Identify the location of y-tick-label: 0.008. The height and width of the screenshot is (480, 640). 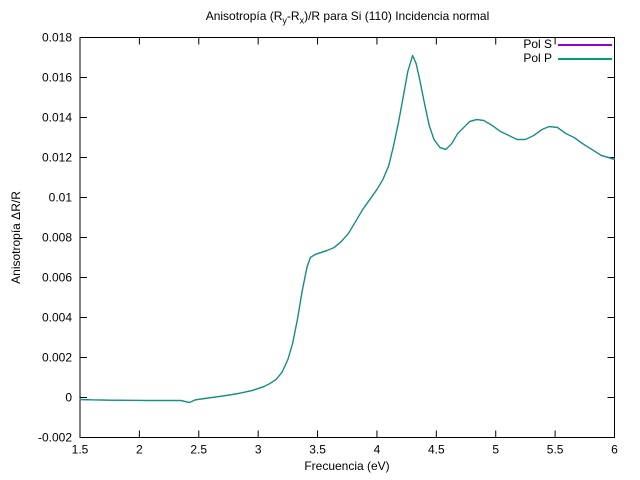
(57, 238).